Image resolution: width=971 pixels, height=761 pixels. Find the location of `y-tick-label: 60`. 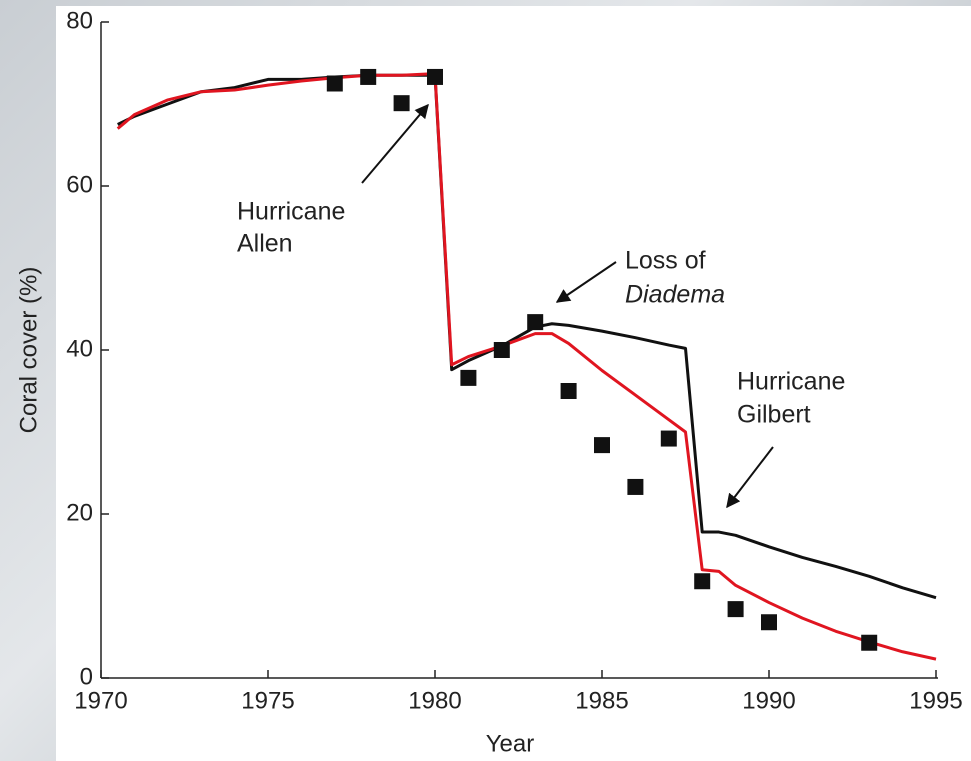

y-tick-label: 60 is located at coordinates (79, 184).